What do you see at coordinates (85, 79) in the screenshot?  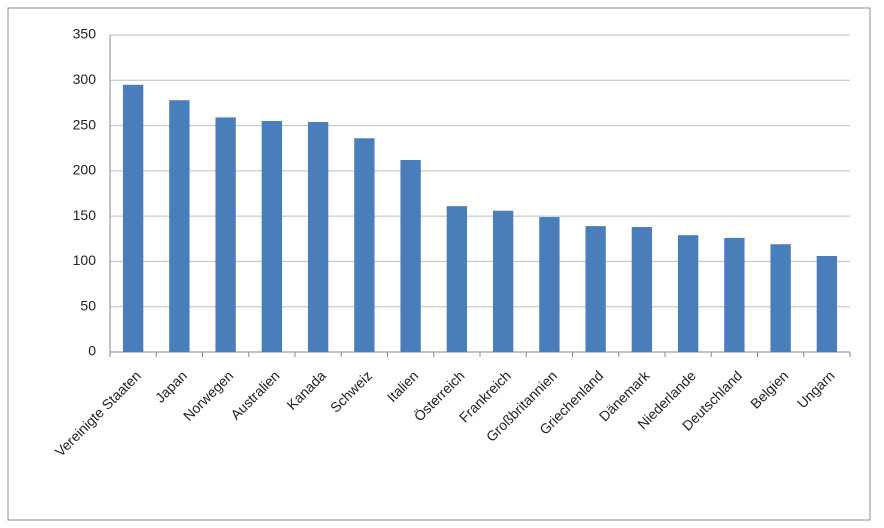 I see `y-tick-label: 300` at bounding box center [85, 79].